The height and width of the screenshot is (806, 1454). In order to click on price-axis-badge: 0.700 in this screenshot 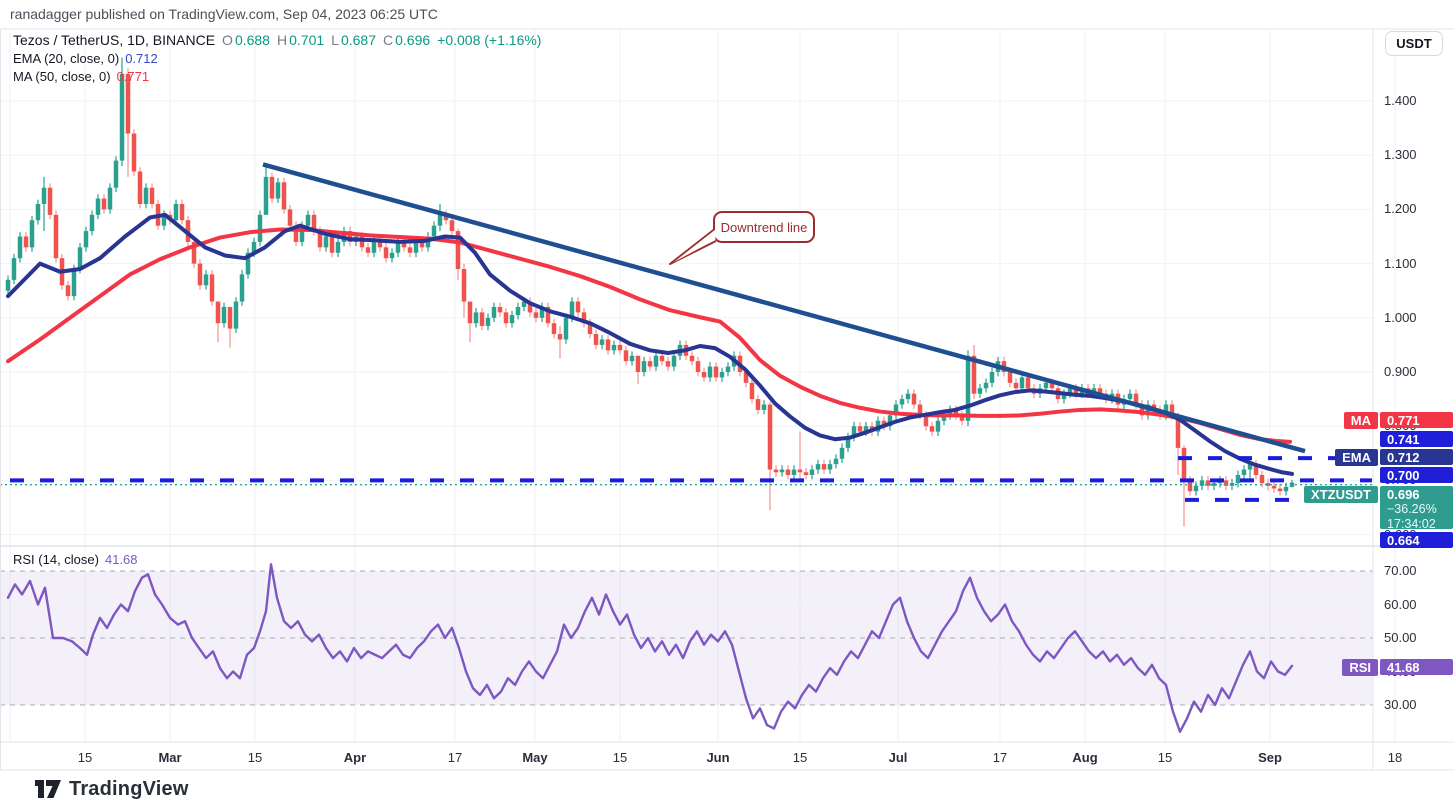, I will do `click(1416, 475)`.